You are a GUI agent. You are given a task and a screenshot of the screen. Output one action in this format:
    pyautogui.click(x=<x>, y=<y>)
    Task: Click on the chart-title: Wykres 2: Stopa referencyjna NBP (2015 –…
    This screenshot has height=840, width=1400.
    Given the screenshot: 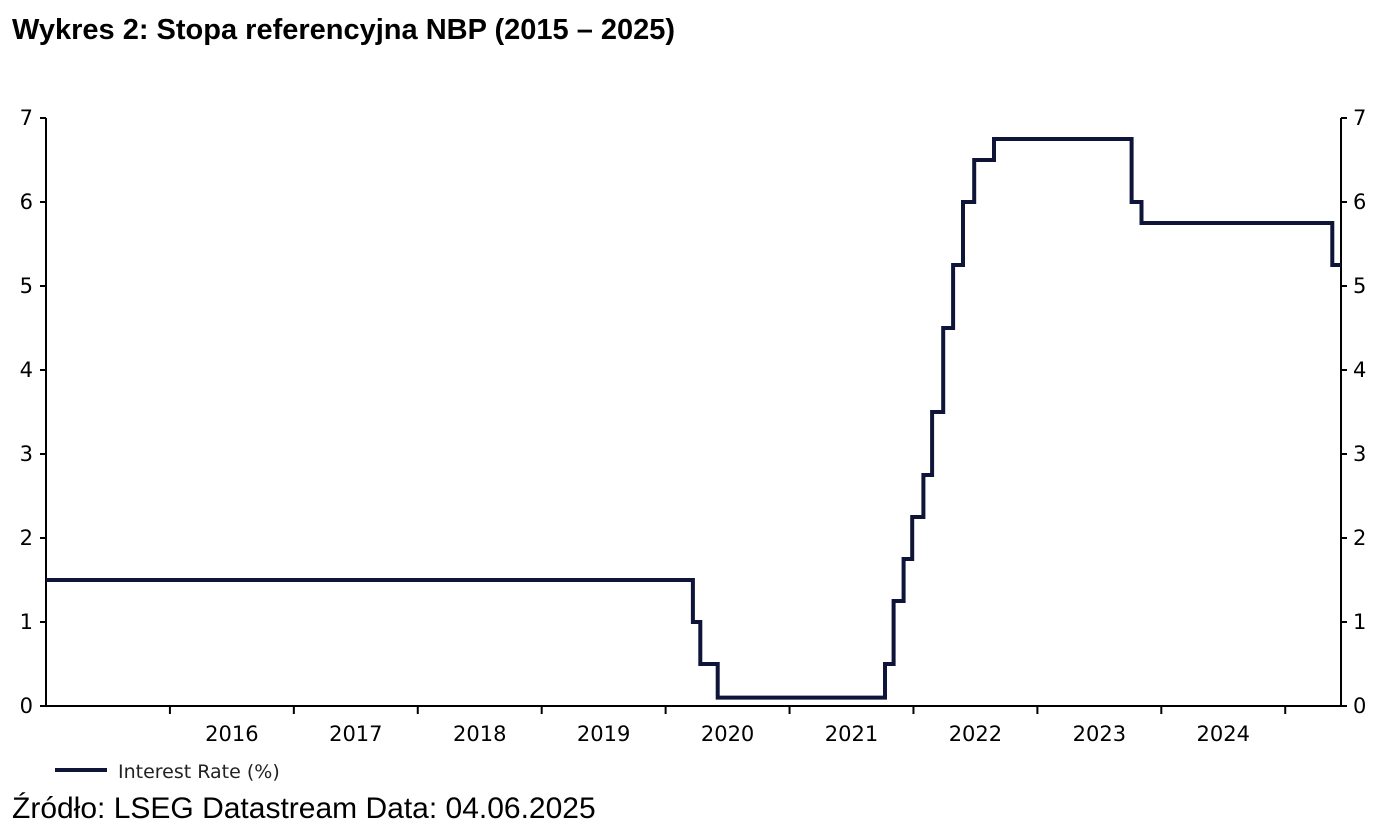 What is the action you would take?
    pyautogui.click(x=344, y=30)
    